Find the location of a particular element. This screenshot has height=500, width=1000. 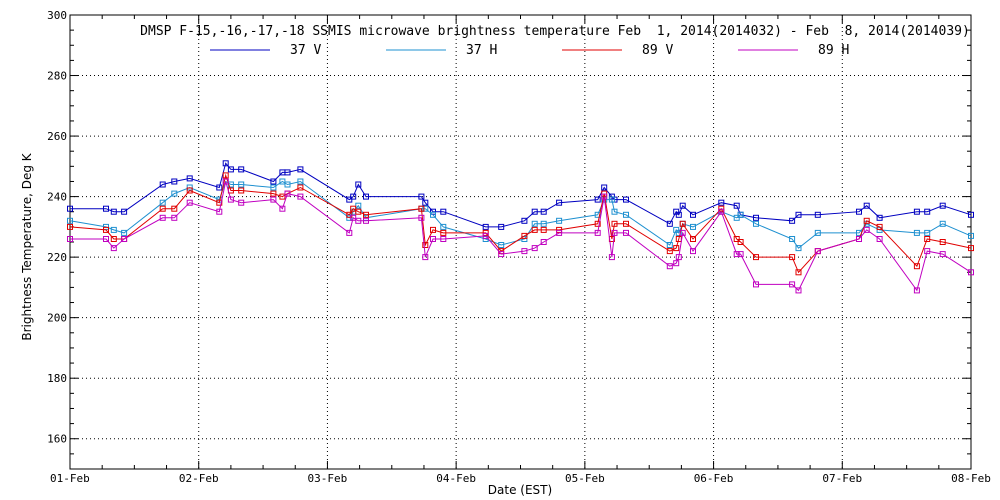

y-tick-label: 200 is located at coordinates (57, 318).